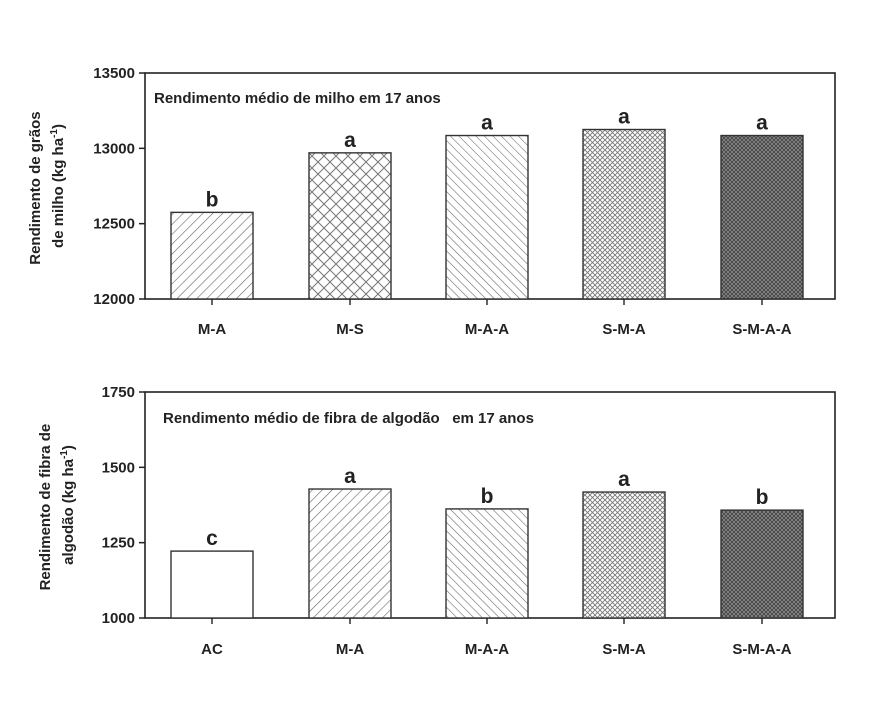 The height and width of the screenshot is (720, 886). I want to click on y-axis-ticks: 12000 12500 13000 13500, so click(119, 186).